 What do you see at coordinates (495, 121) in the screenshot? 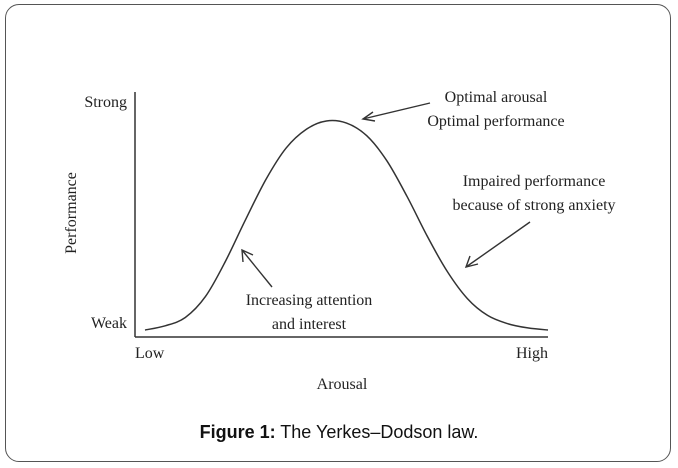
I see `annotation-optimal-line2: Optimal performance` at bounding box center [495, 121].